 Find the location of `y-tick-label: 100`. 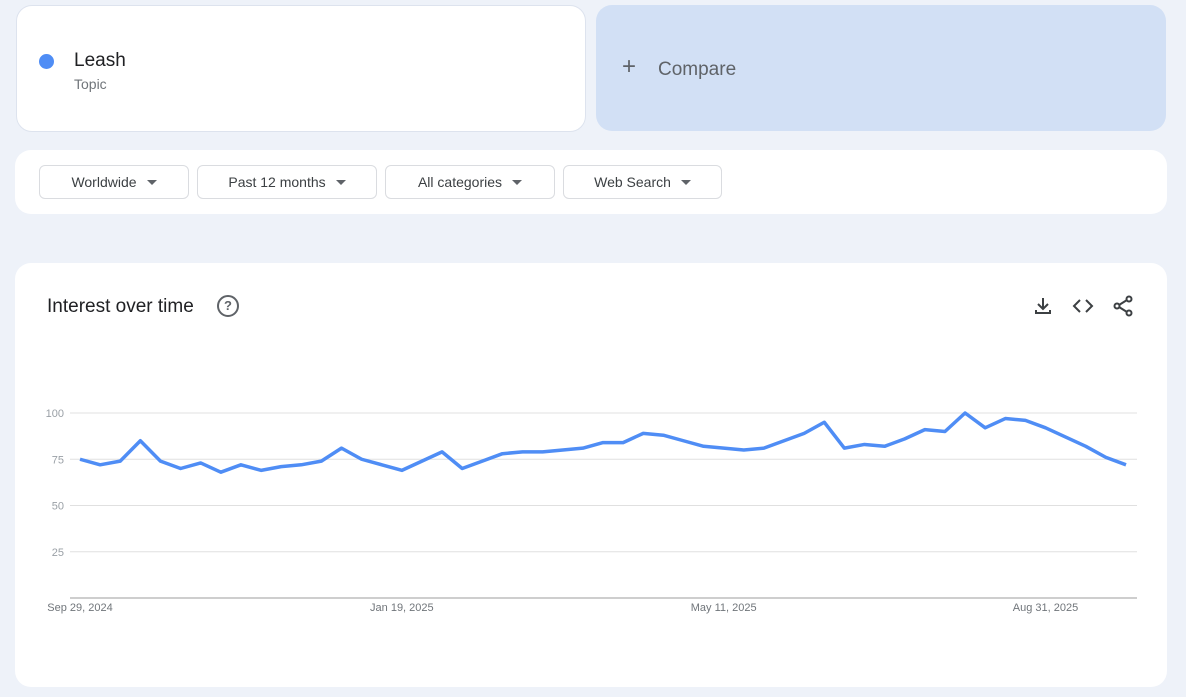

y-tick-label: 100 is located at coordinates (55, 414).